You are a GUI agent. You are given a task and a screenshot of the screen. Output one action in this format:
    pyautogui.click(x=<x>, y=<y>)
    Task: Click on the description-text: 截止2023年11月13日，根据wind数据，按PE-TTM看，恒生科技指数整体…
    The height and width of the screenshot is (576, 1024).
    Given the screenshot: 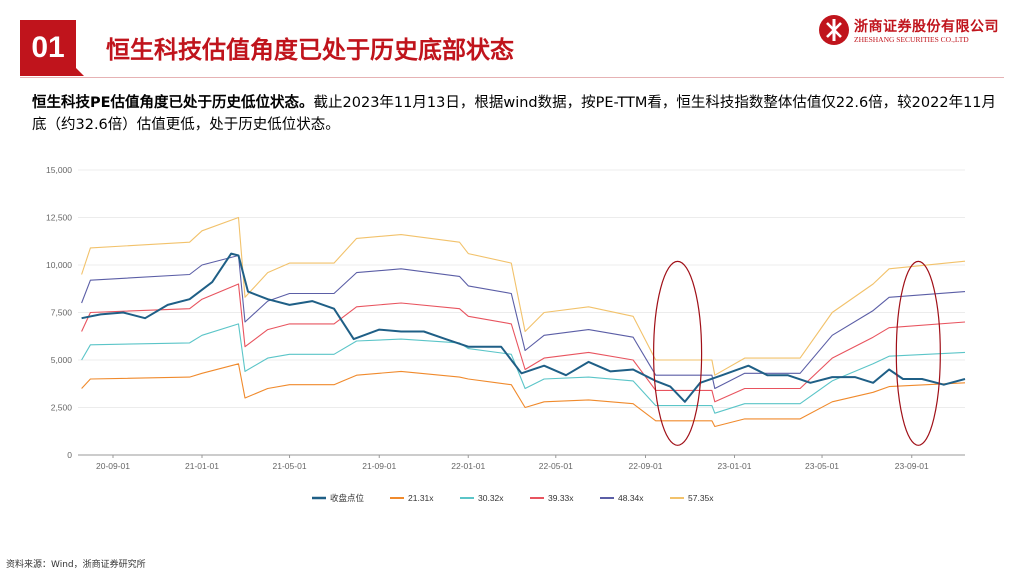 What is the action you would take?
    pyautogui.click(x=514, y=114)
    